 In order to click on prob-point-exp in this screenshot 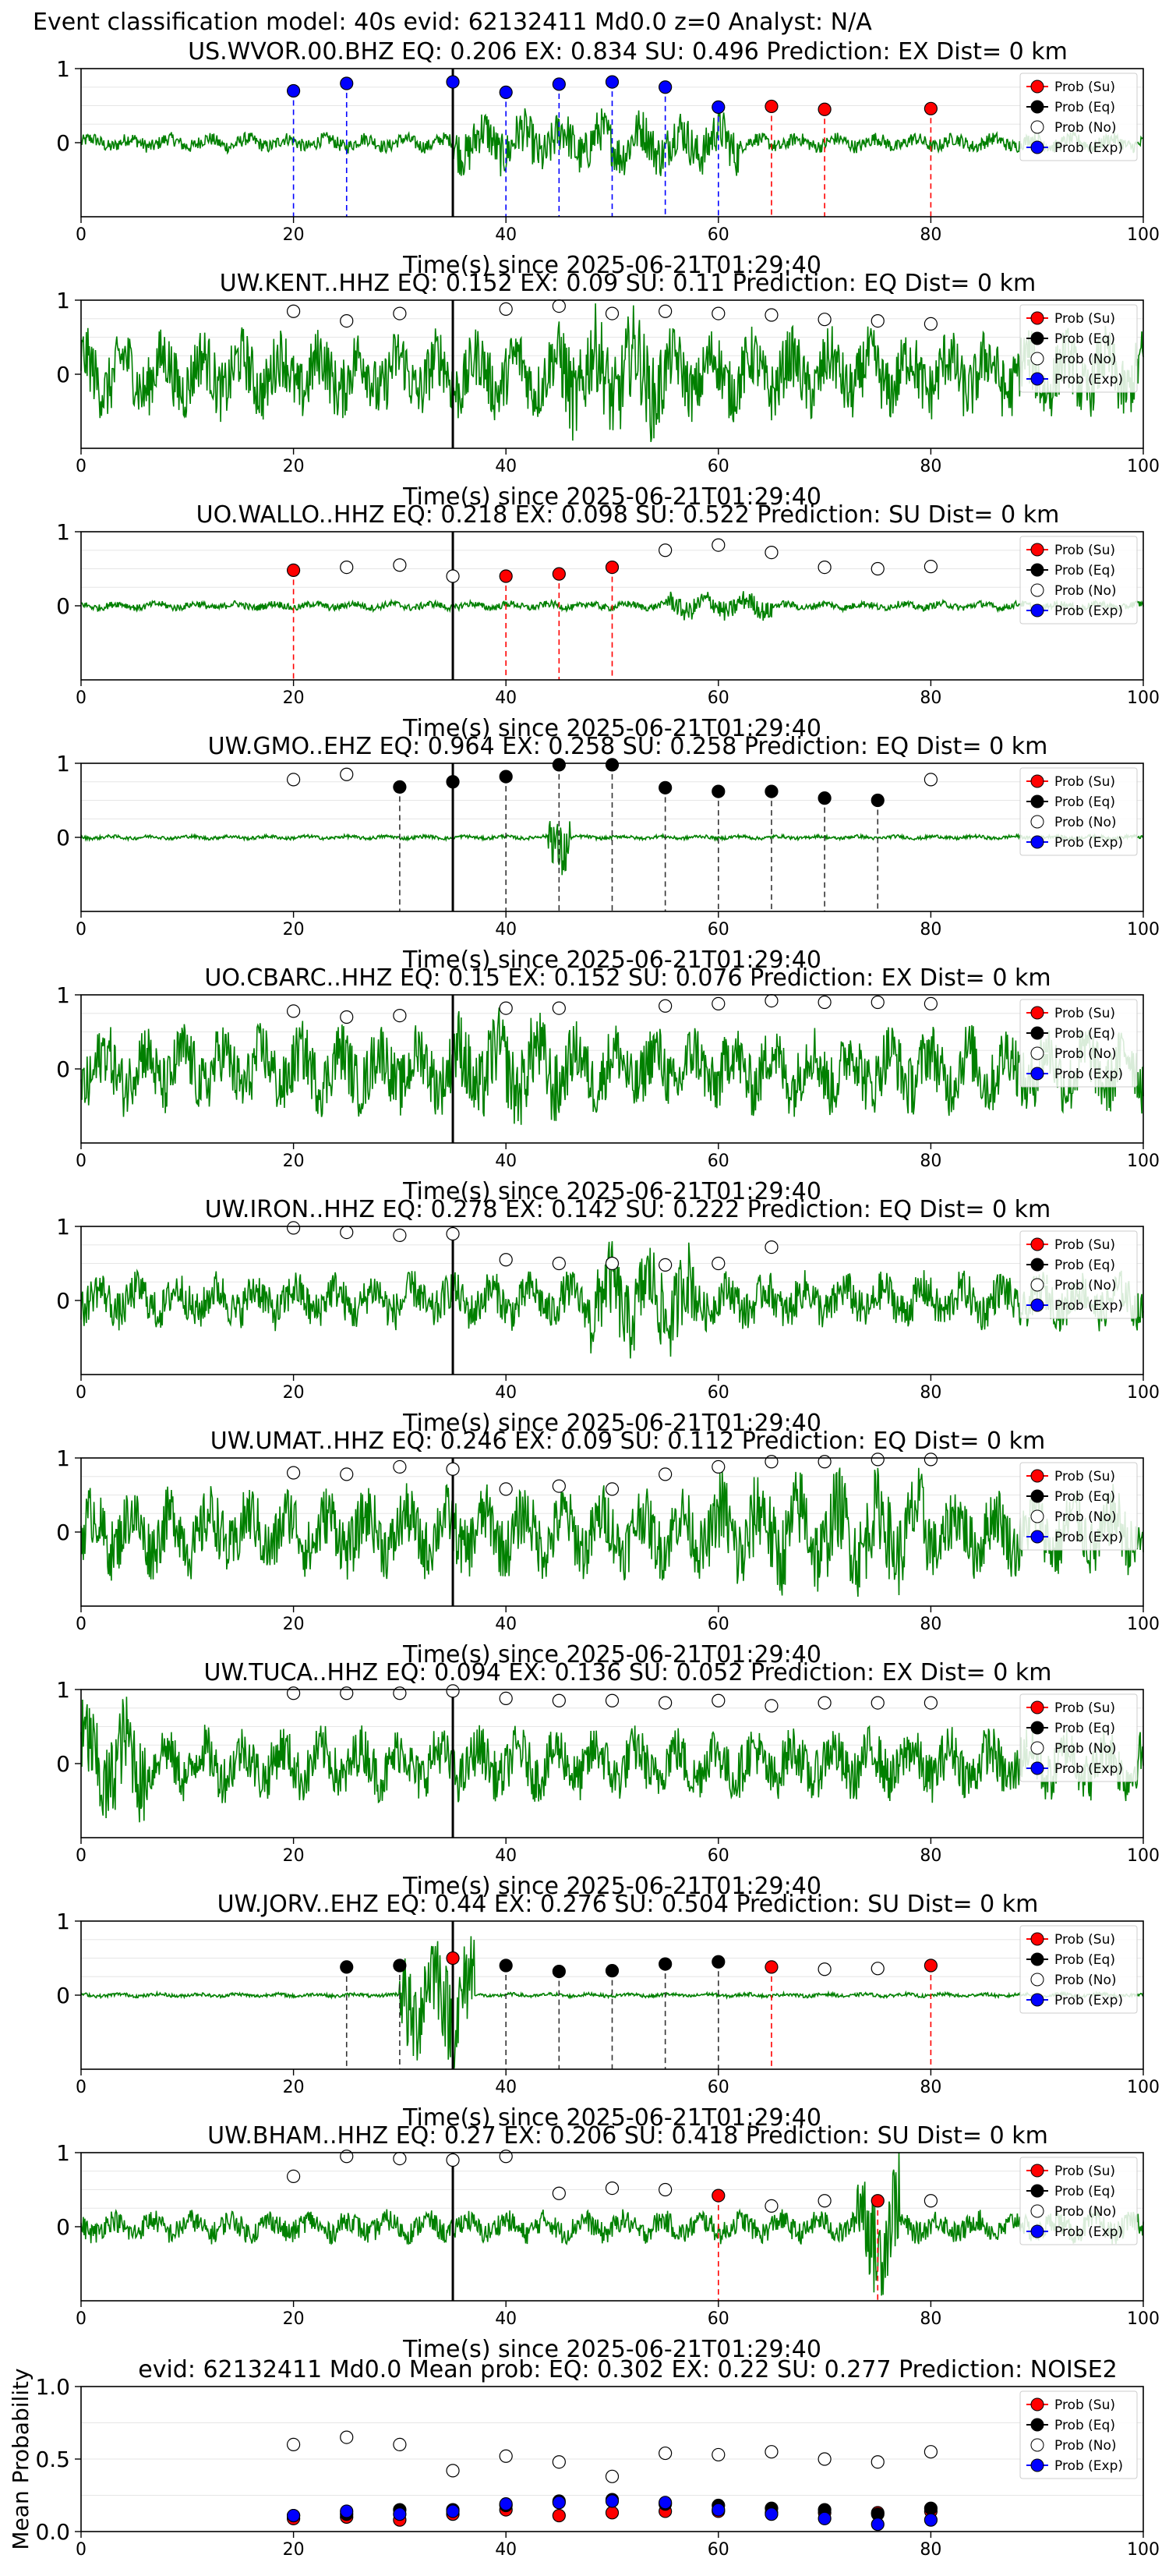, I will do `click(347, 83)`.